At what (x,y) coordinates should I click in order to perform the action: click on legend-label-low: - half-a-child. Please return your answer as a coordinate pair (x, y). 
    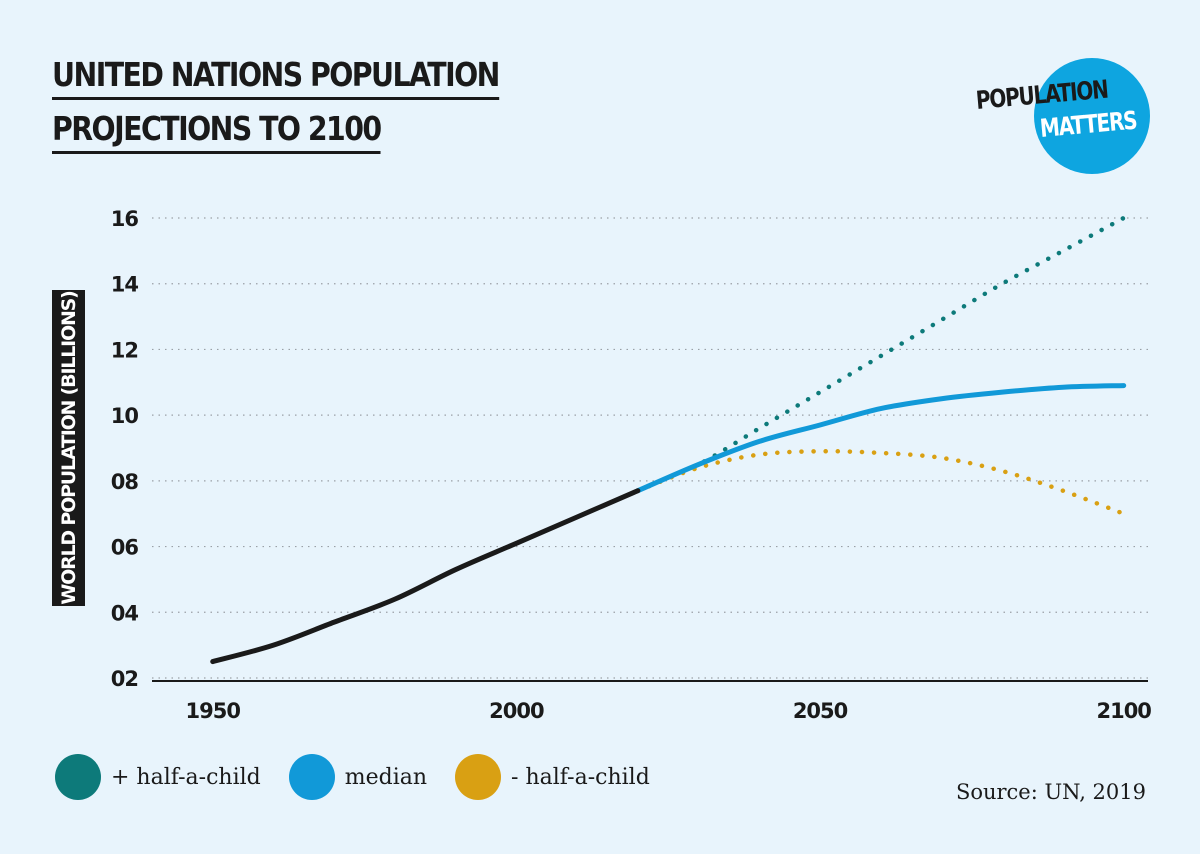
    Looking at the image, I should click on (580, 777).